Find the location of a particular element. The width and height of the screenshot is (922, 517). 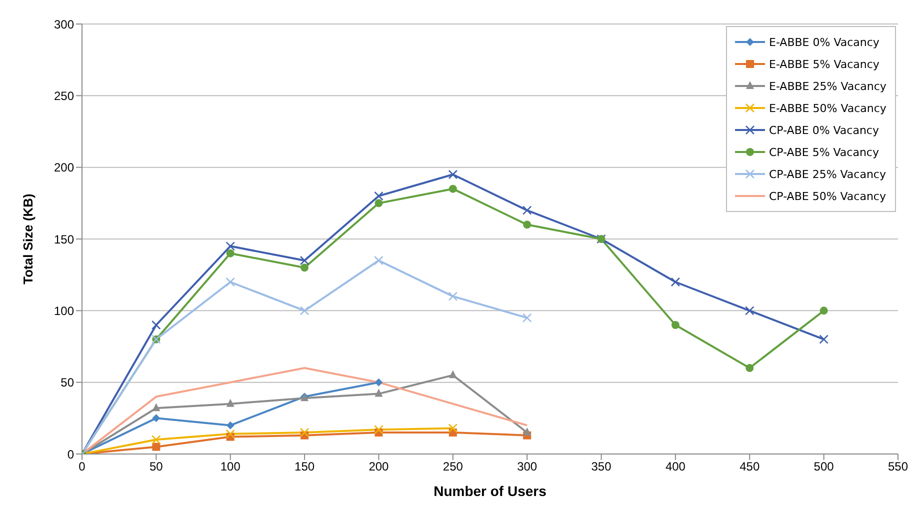

x-tick-label: 350 is located at coordinates (601, 467).